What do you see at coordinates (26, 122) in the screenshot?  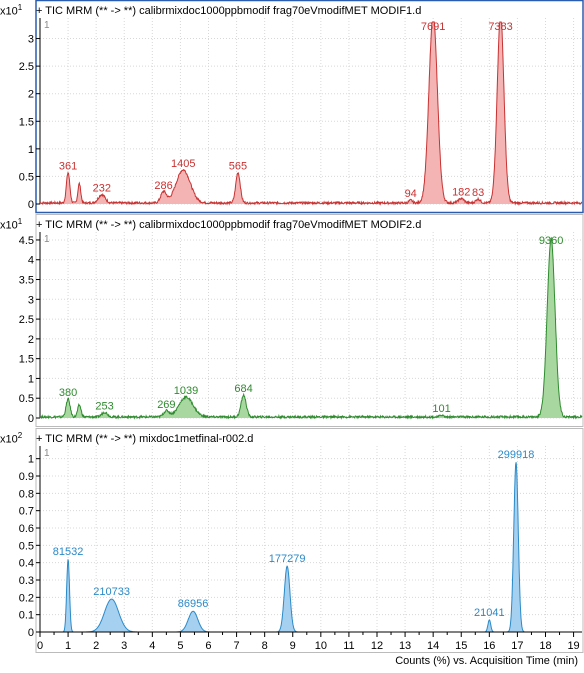 I see `panel-1-ytick-label: 1.5` at bounding box center [26, 122].